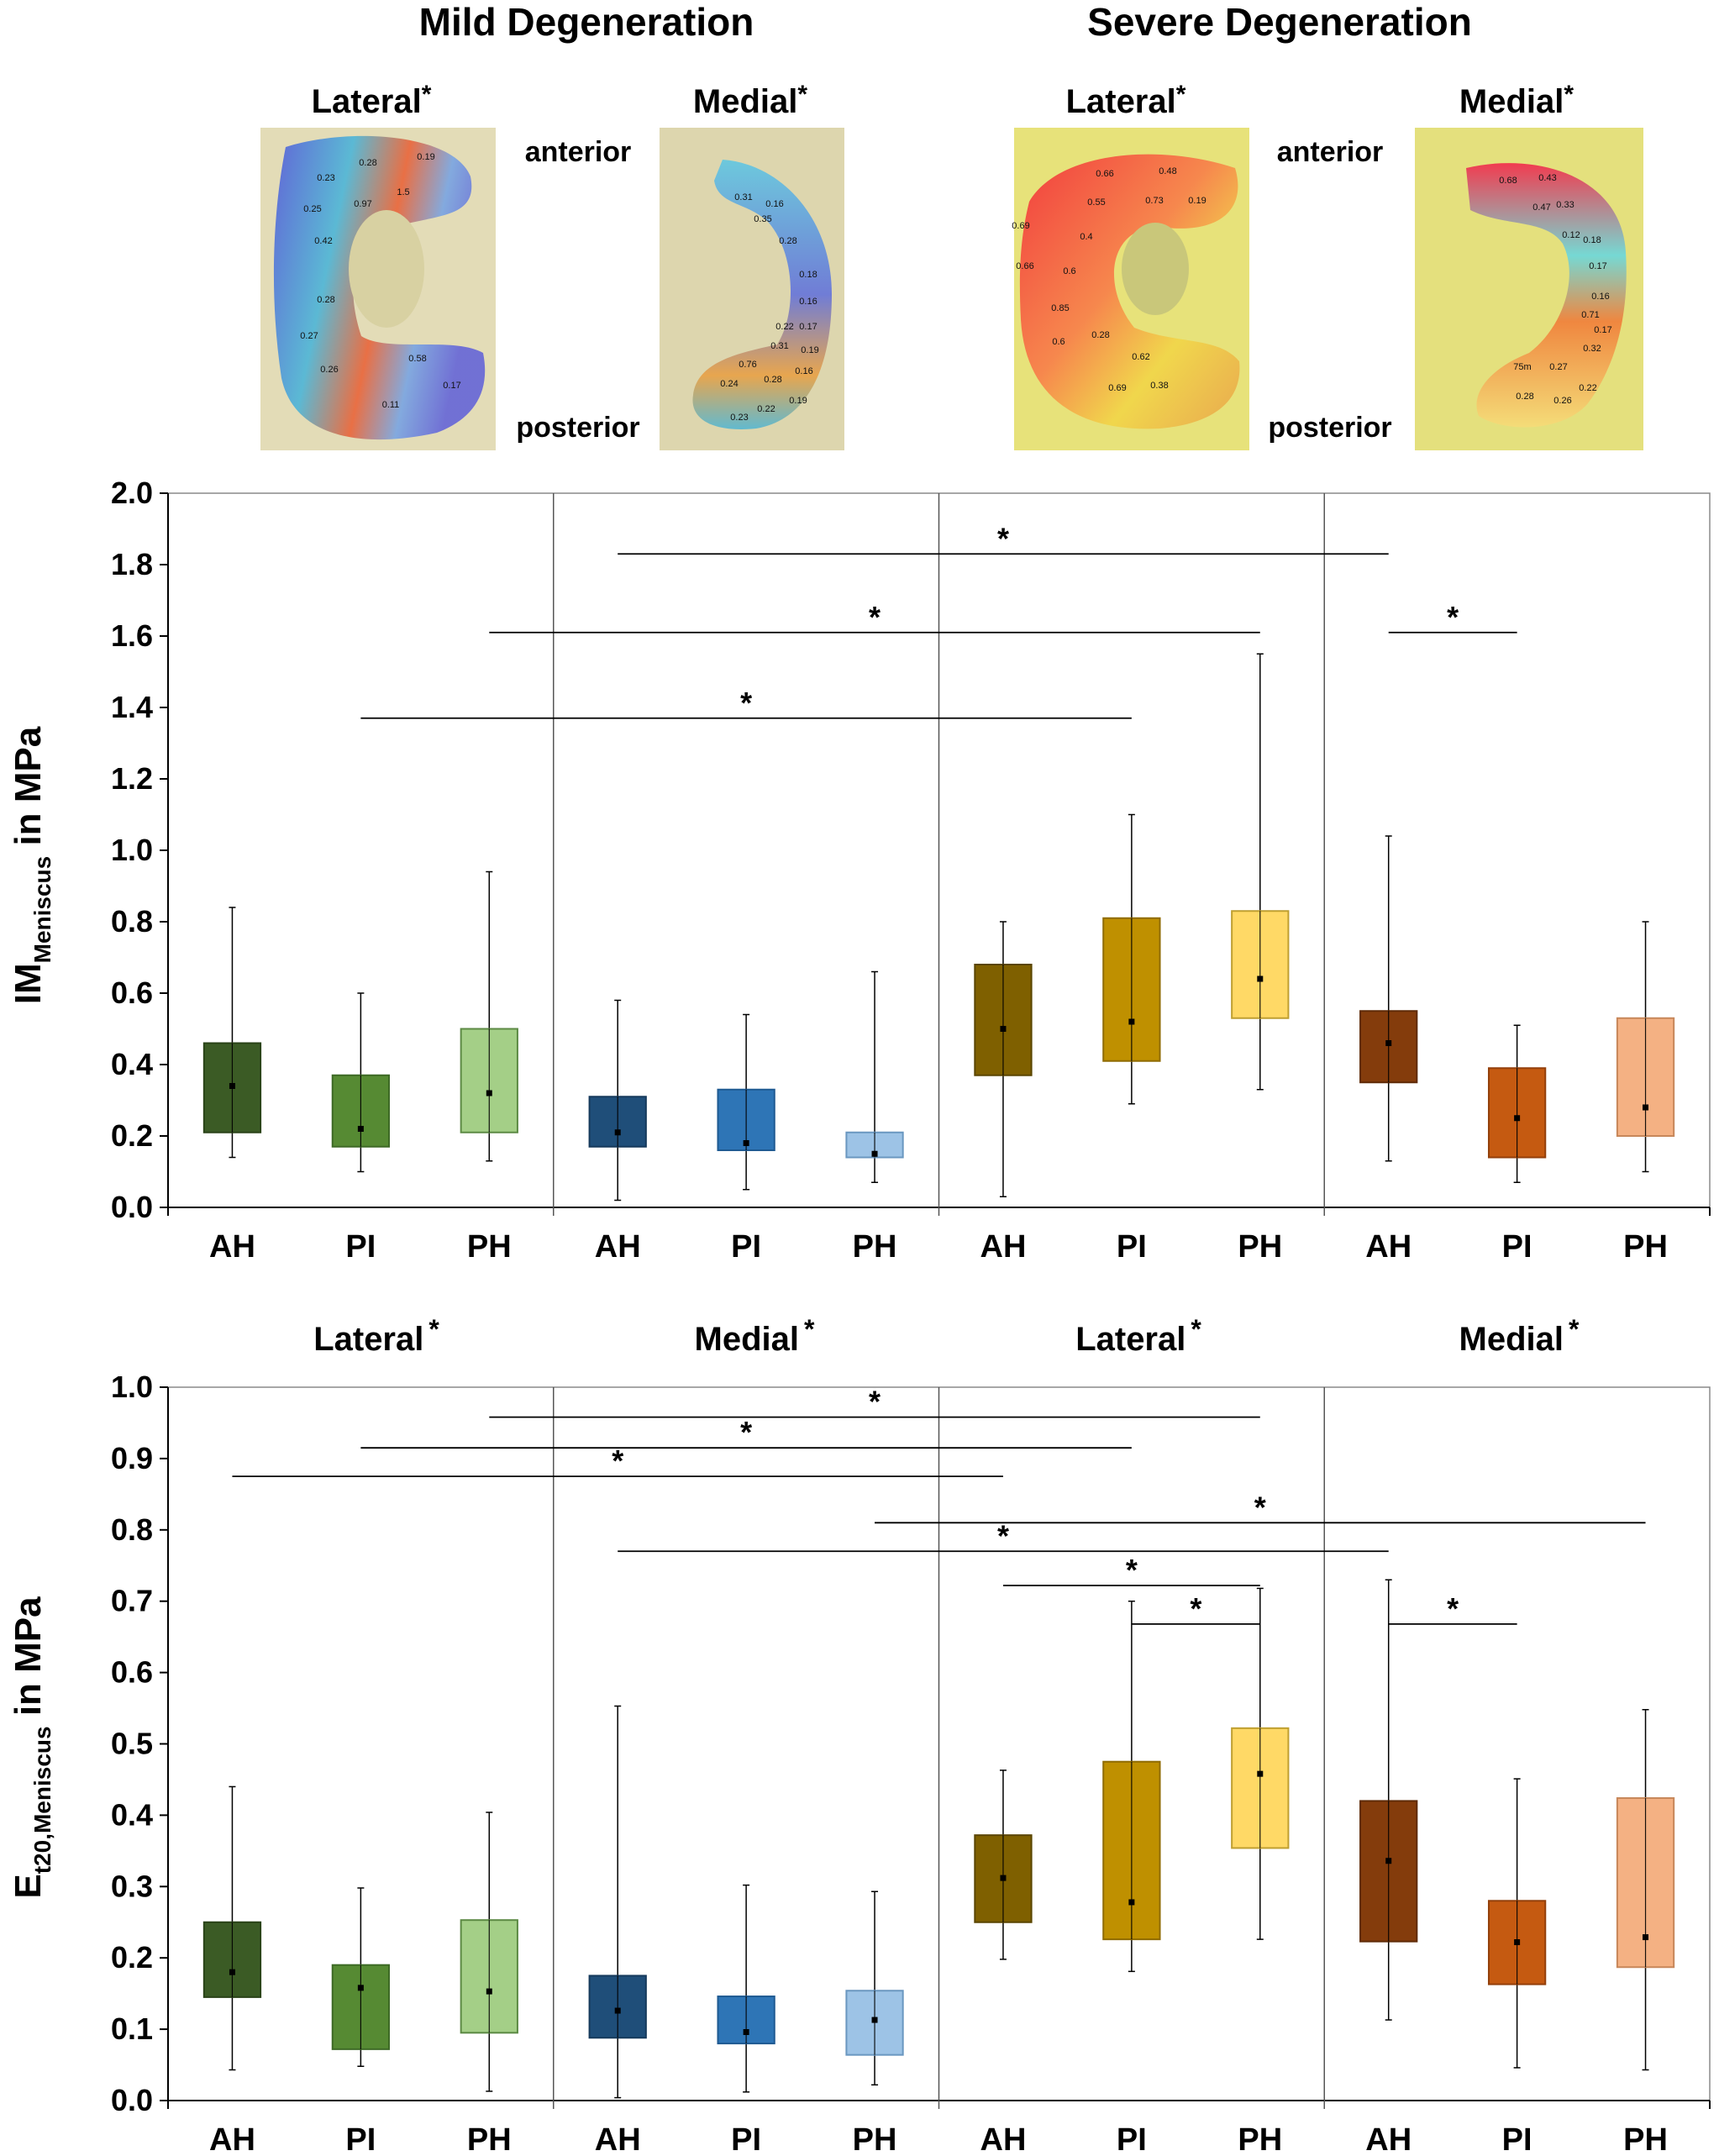 This screenshot has width=1719, height=2156. I want to click on photo-value-label: 0.31, so click(779, 346).